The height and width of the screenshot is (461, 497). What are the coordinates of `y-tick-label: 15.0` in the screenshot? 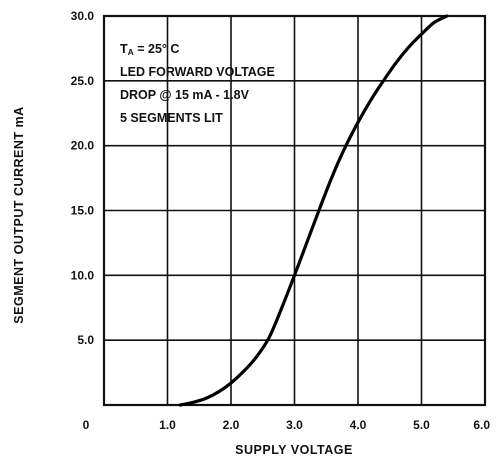 It's located at (83, 211).